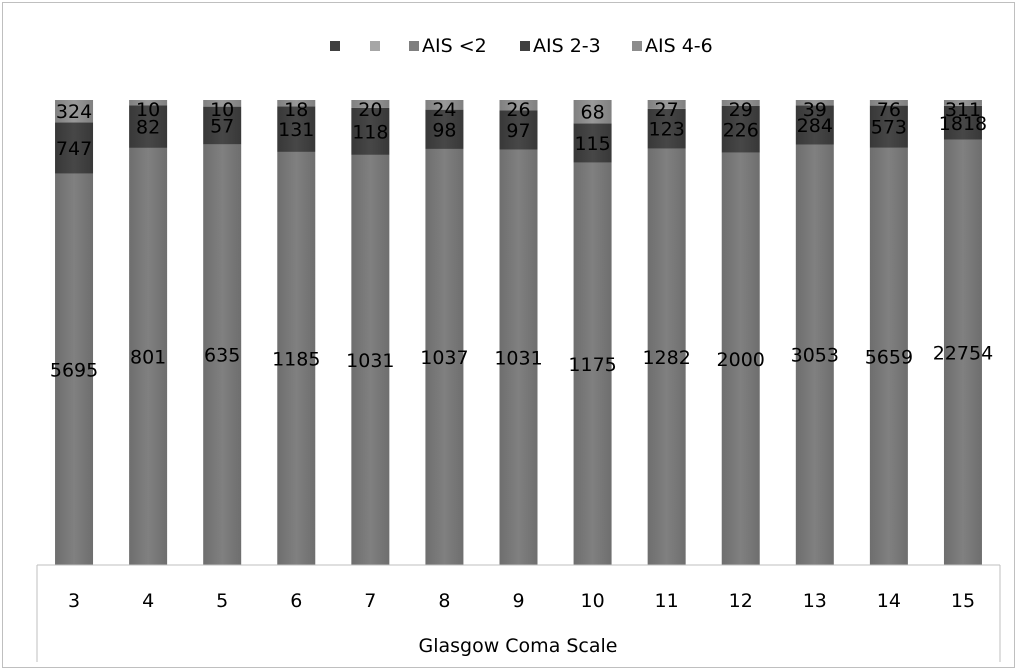  What do you see at coordinates (889, 601) in the screenshot?
I see `x-tick-label-14: 14` at bounding box center [889, 601].